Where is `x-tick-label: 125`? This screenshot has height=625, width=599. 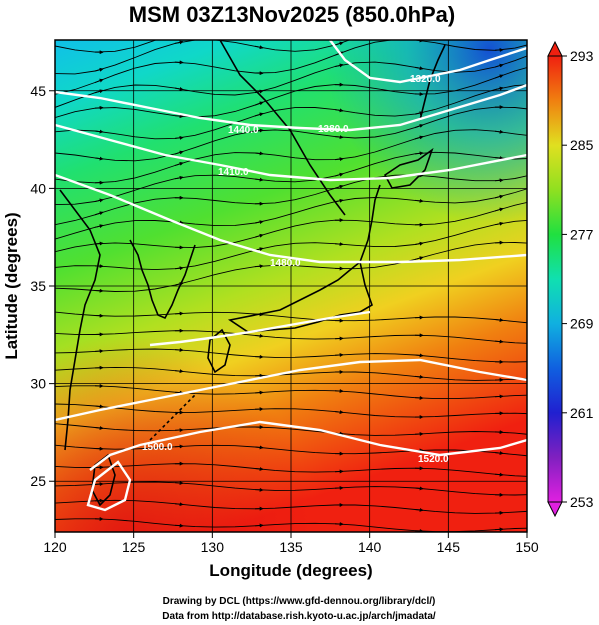
x-tick-label: 125 is located at coordinates (134, 547).